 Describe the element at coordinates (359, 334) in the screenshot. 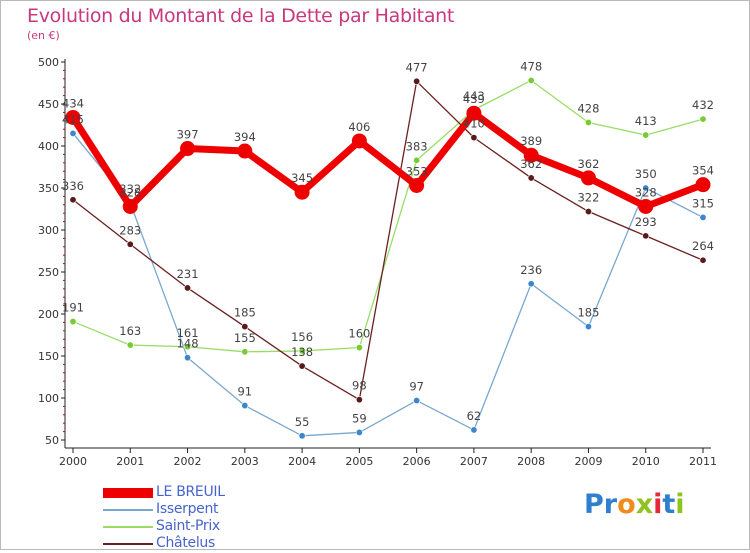

I see `data-label: 160` at that location.